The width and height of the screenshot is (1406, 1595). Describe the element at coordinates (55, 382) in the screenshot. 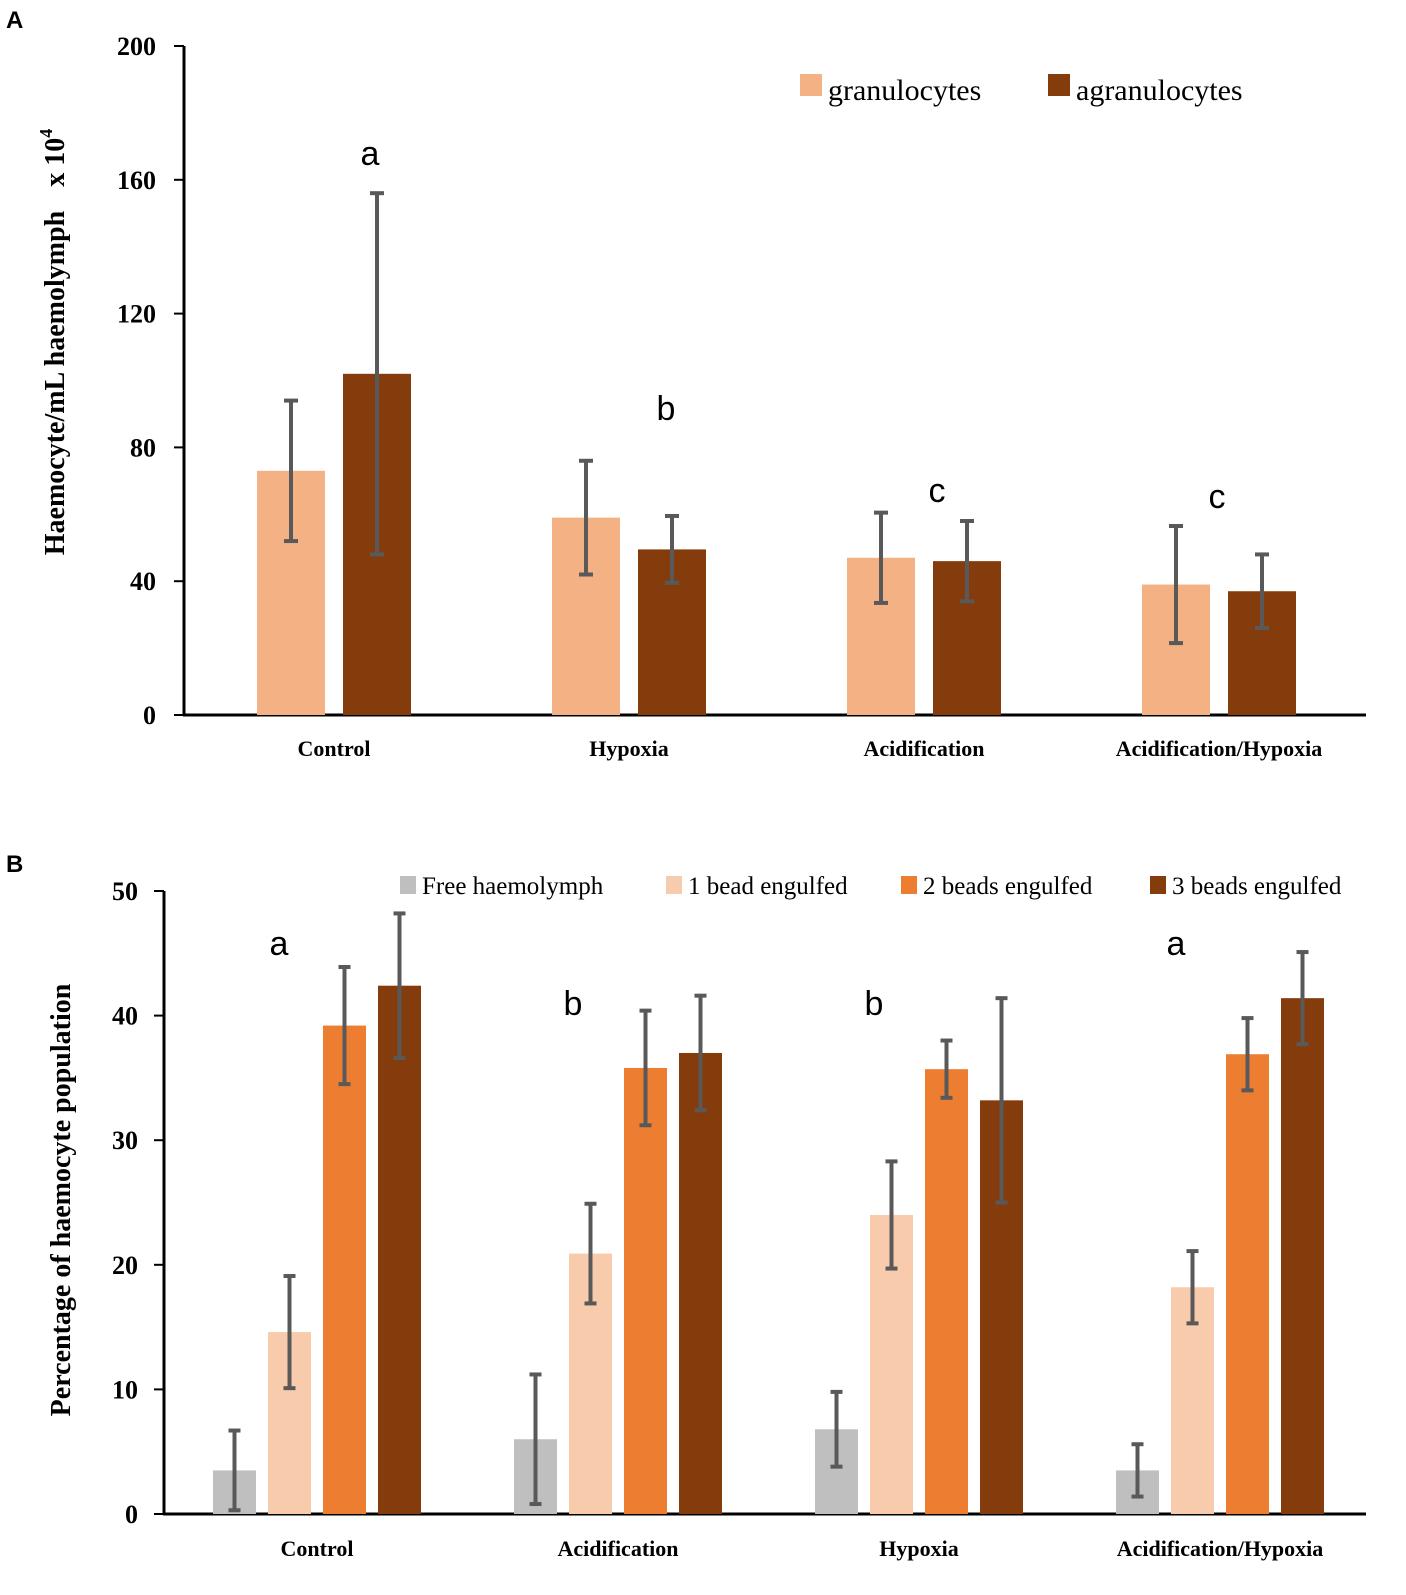

I see `panel-a-y-axis-title: Haemocyte/mL haemolymph` at that location.